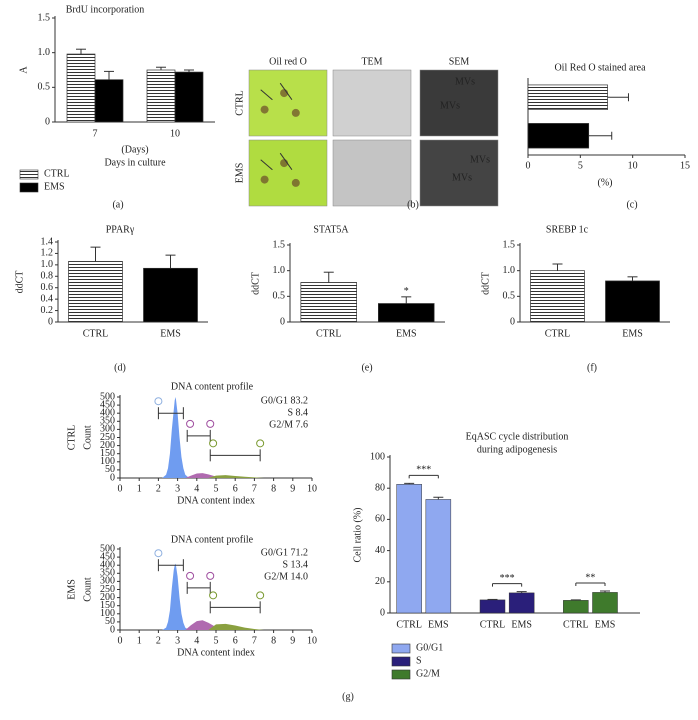  What do you see at coordinates (196, 640) in the screenshot?
I see `x-tick-label: 4` at bounding box center [196, 640].